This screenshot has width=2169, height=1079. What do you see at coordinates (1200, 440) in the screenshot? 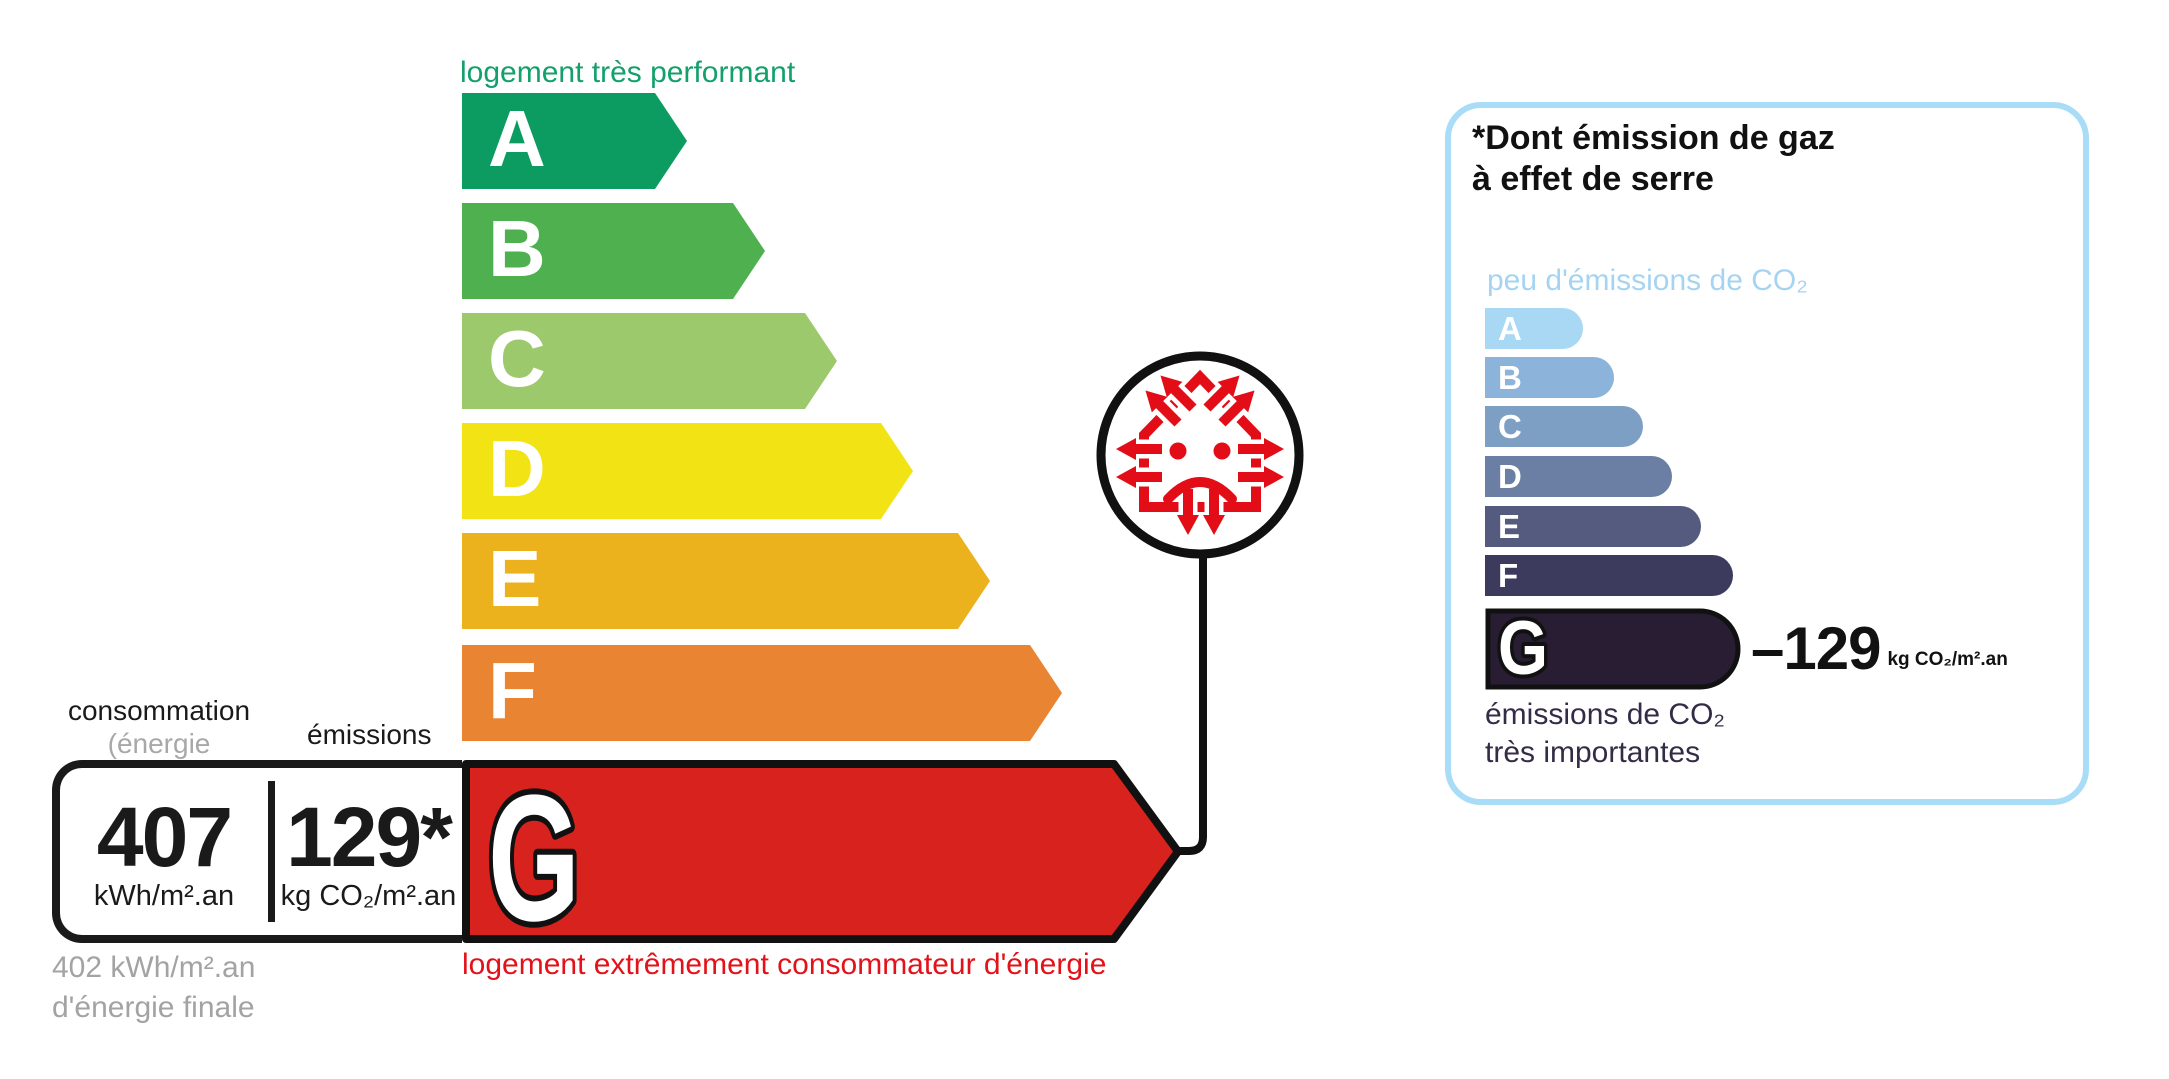
I see `house-outline` at bounding box center [1200, 440].